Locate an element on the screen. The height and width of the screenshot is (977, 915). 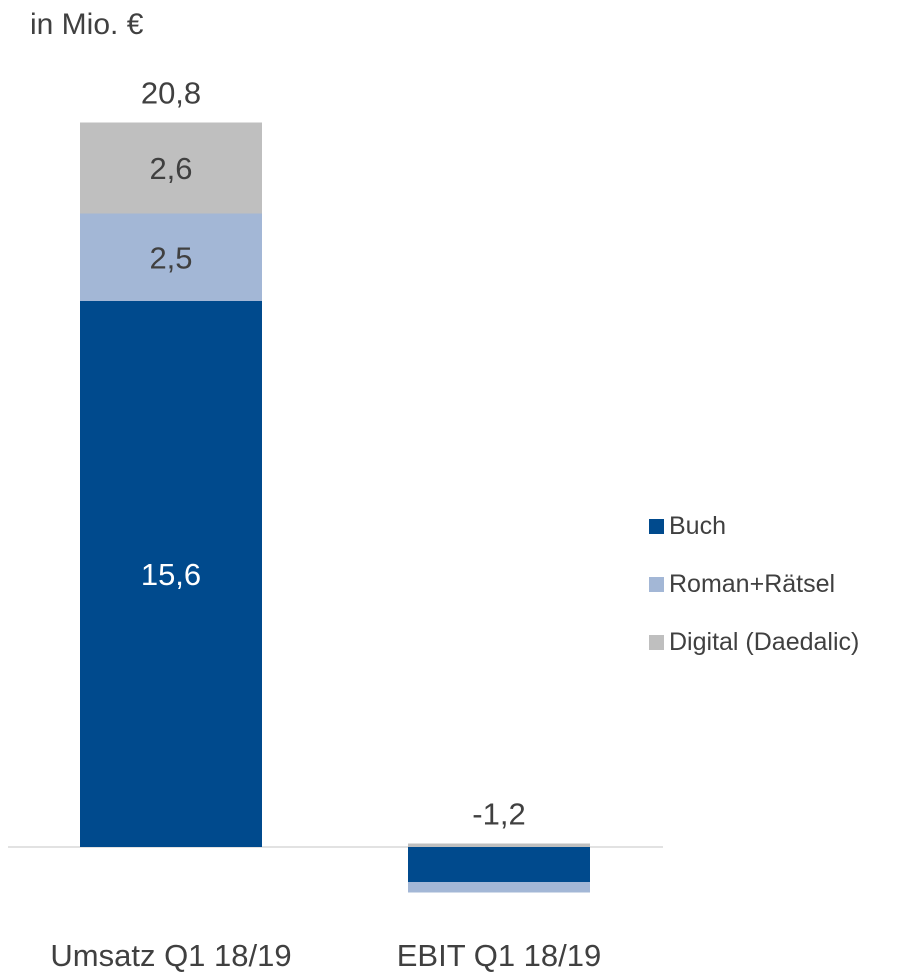
unit-label: in Mio. € is located at coordinates (87, 24).